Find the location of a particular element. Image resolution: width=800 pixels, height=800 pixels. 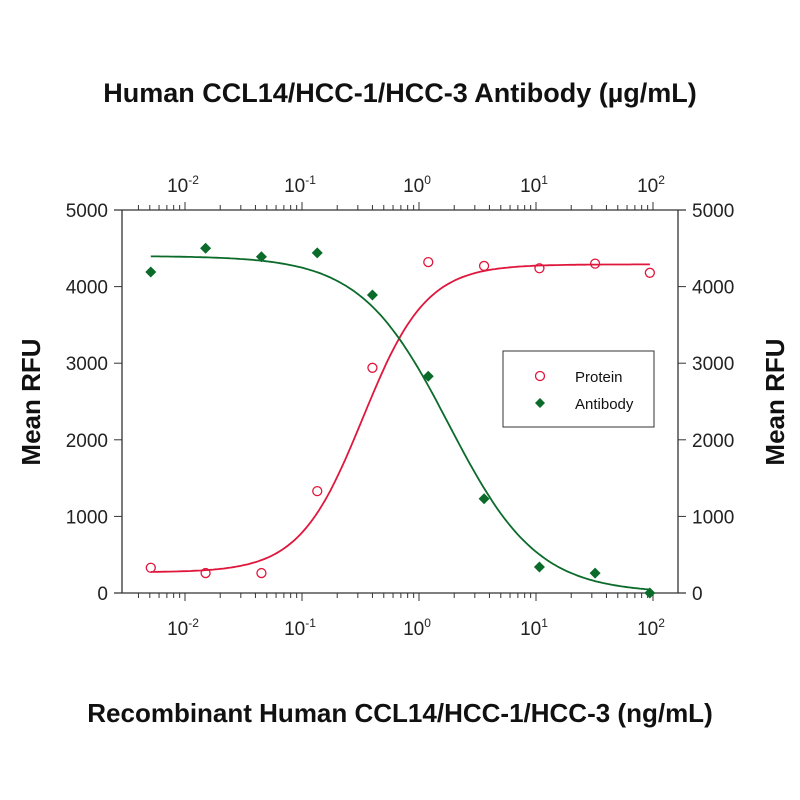

x-tick-label-top: 10² is located at coordinates (651, 185).